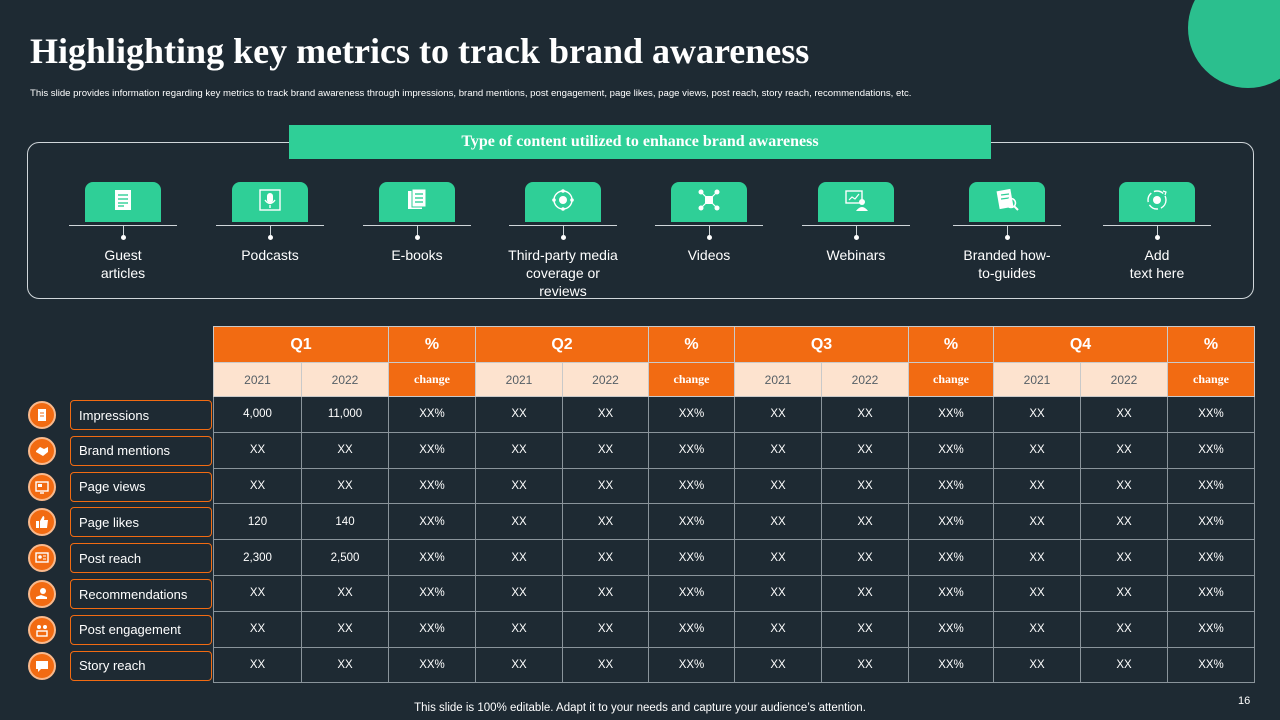  What do you see at coordinates (120, 450) in the screenshot?
I see `metric-row: Brand mentions` at bounding box center [120, 450].